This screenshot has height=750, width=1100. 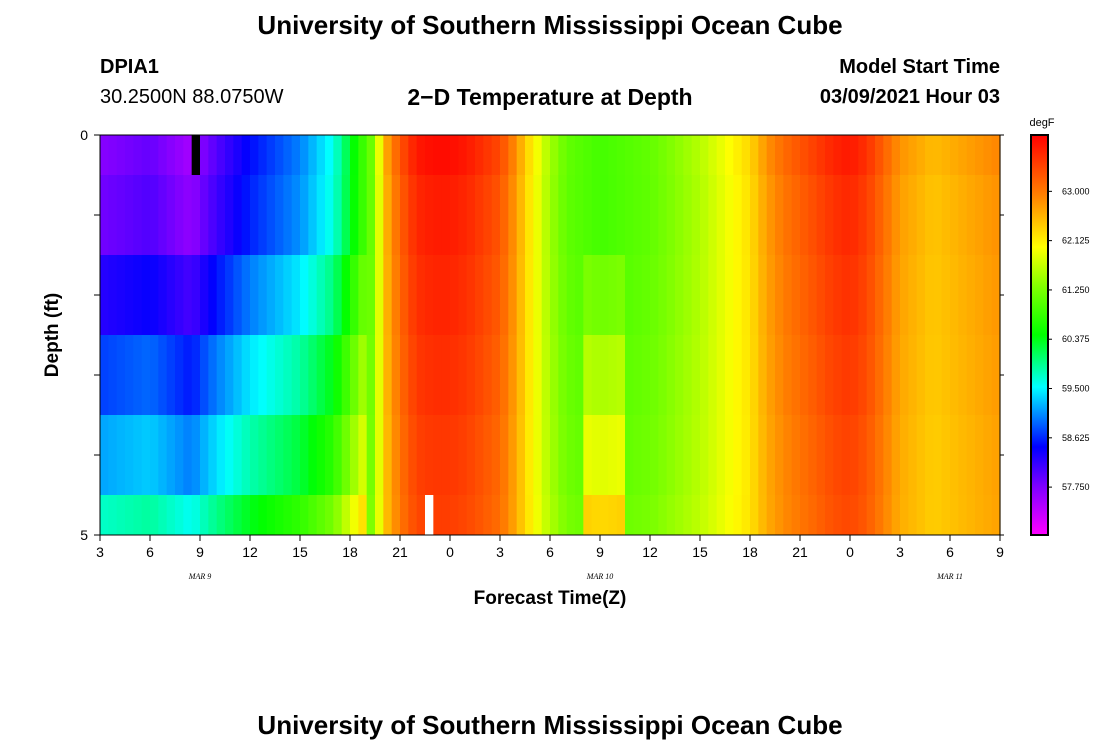 I want to click on colorbar, so click(x=1039, y=335).